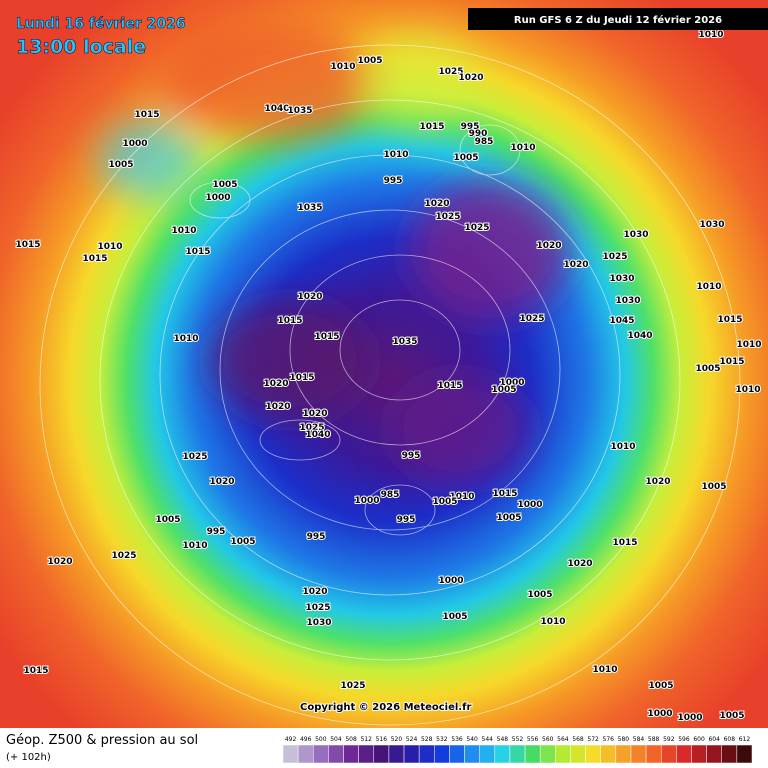 Image resolution: width=768 pixels, height=768 pixels. Describe the element at coordinates (533, 739) in the screenshot. I see `scale-label: 556` at that location.